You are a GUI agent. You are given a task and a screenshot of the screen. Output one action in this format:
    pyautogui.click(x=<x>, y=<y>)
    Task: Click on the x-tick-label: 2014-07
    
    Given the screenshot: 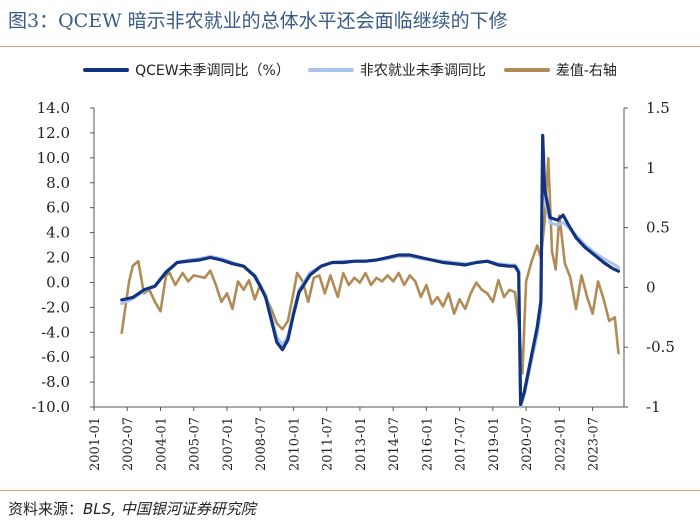 What is the action you would take?
    pyautogui.click(x=394, y=444)
    